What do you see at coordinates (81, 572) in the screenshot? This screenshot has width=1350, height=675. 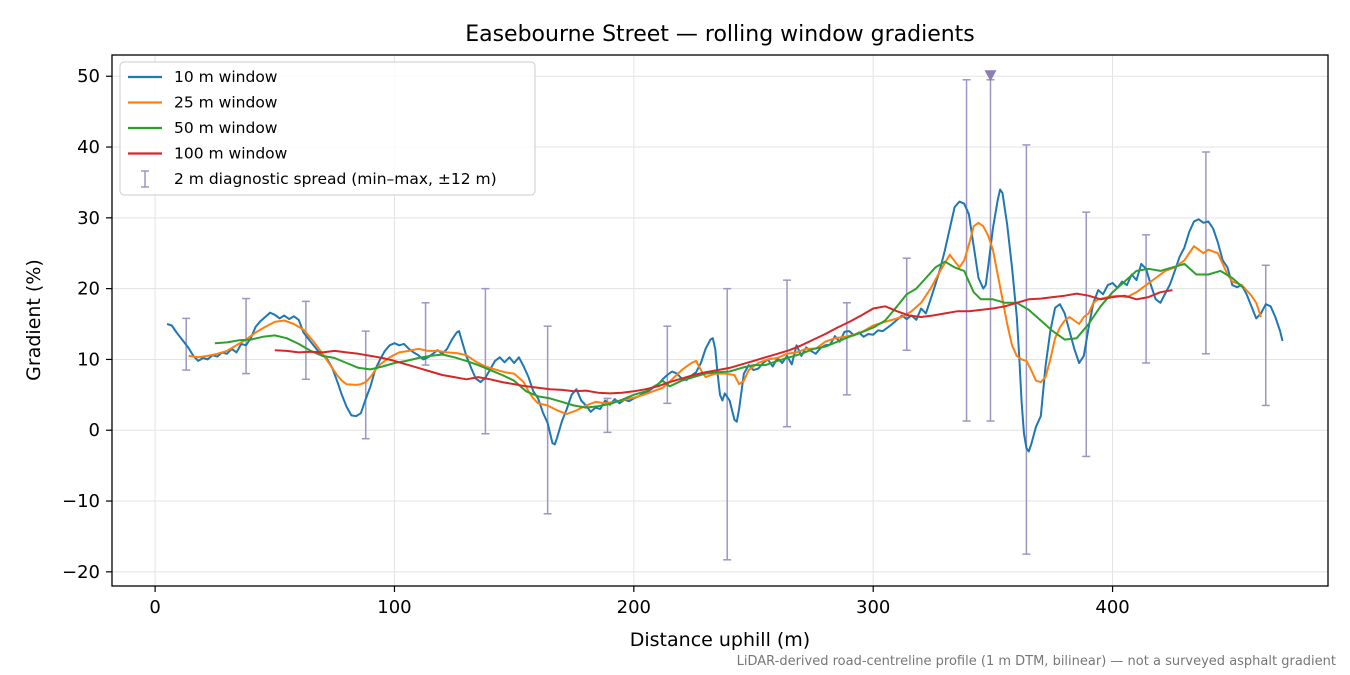 I see `y-tick-label: −20` at bounding box center [81, 572].